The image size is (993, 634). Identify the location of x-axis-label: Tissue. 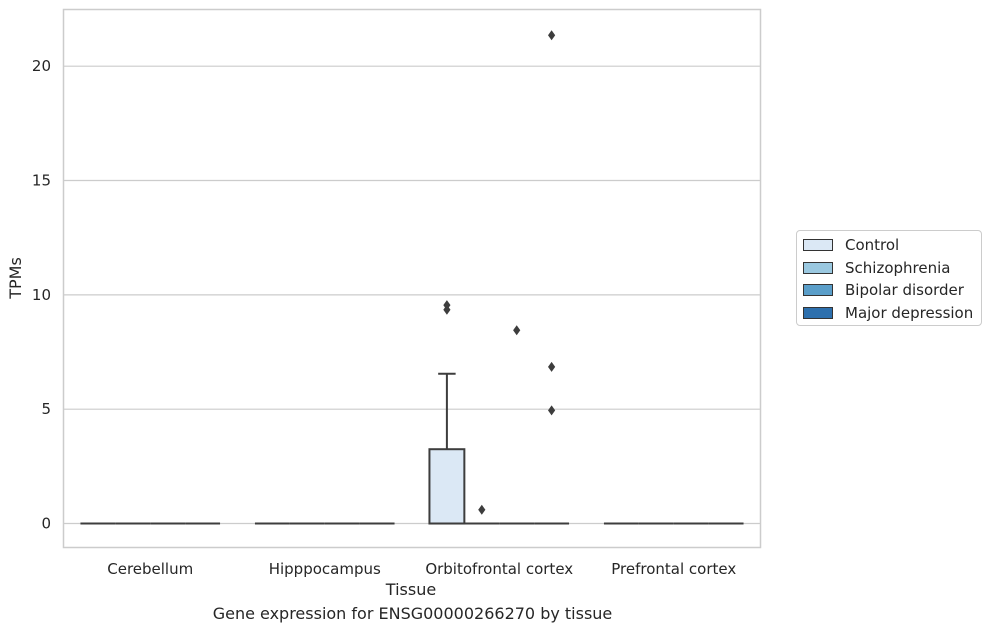
(410, 589).